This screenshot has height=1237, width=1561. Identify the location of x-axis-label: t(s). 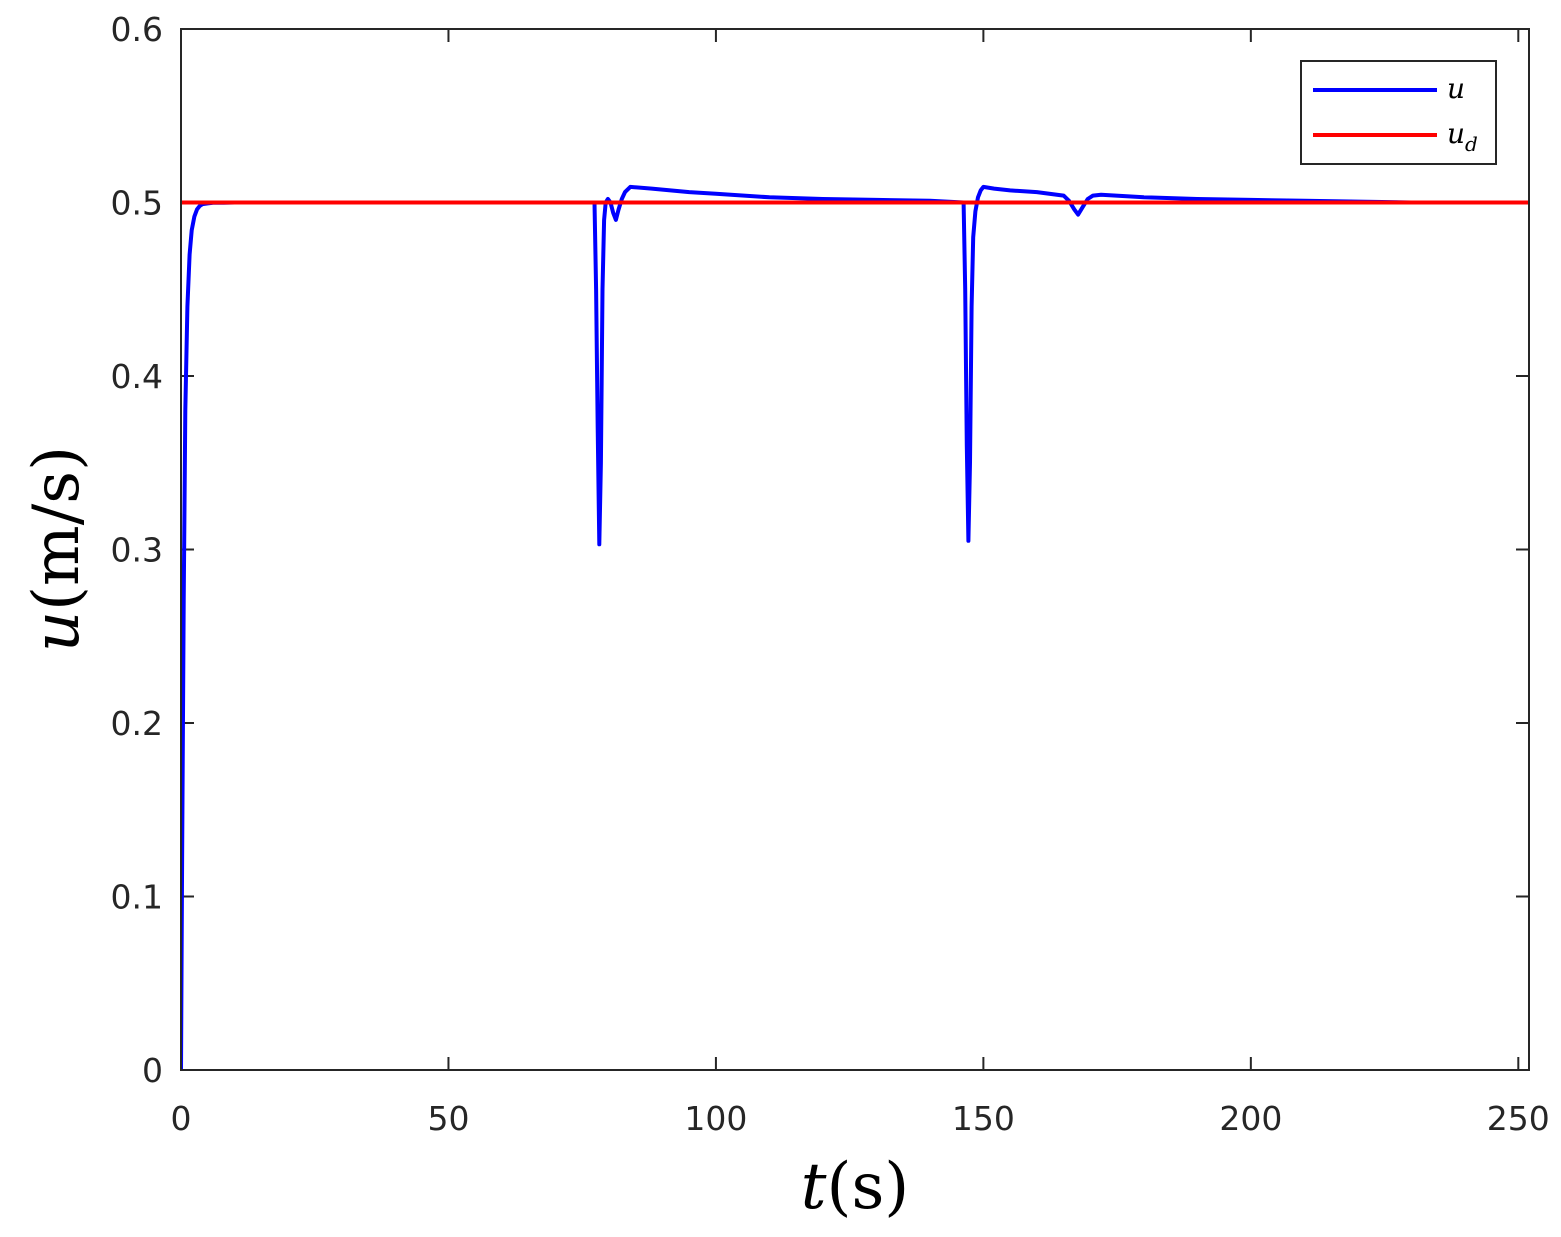
(855, 1187).